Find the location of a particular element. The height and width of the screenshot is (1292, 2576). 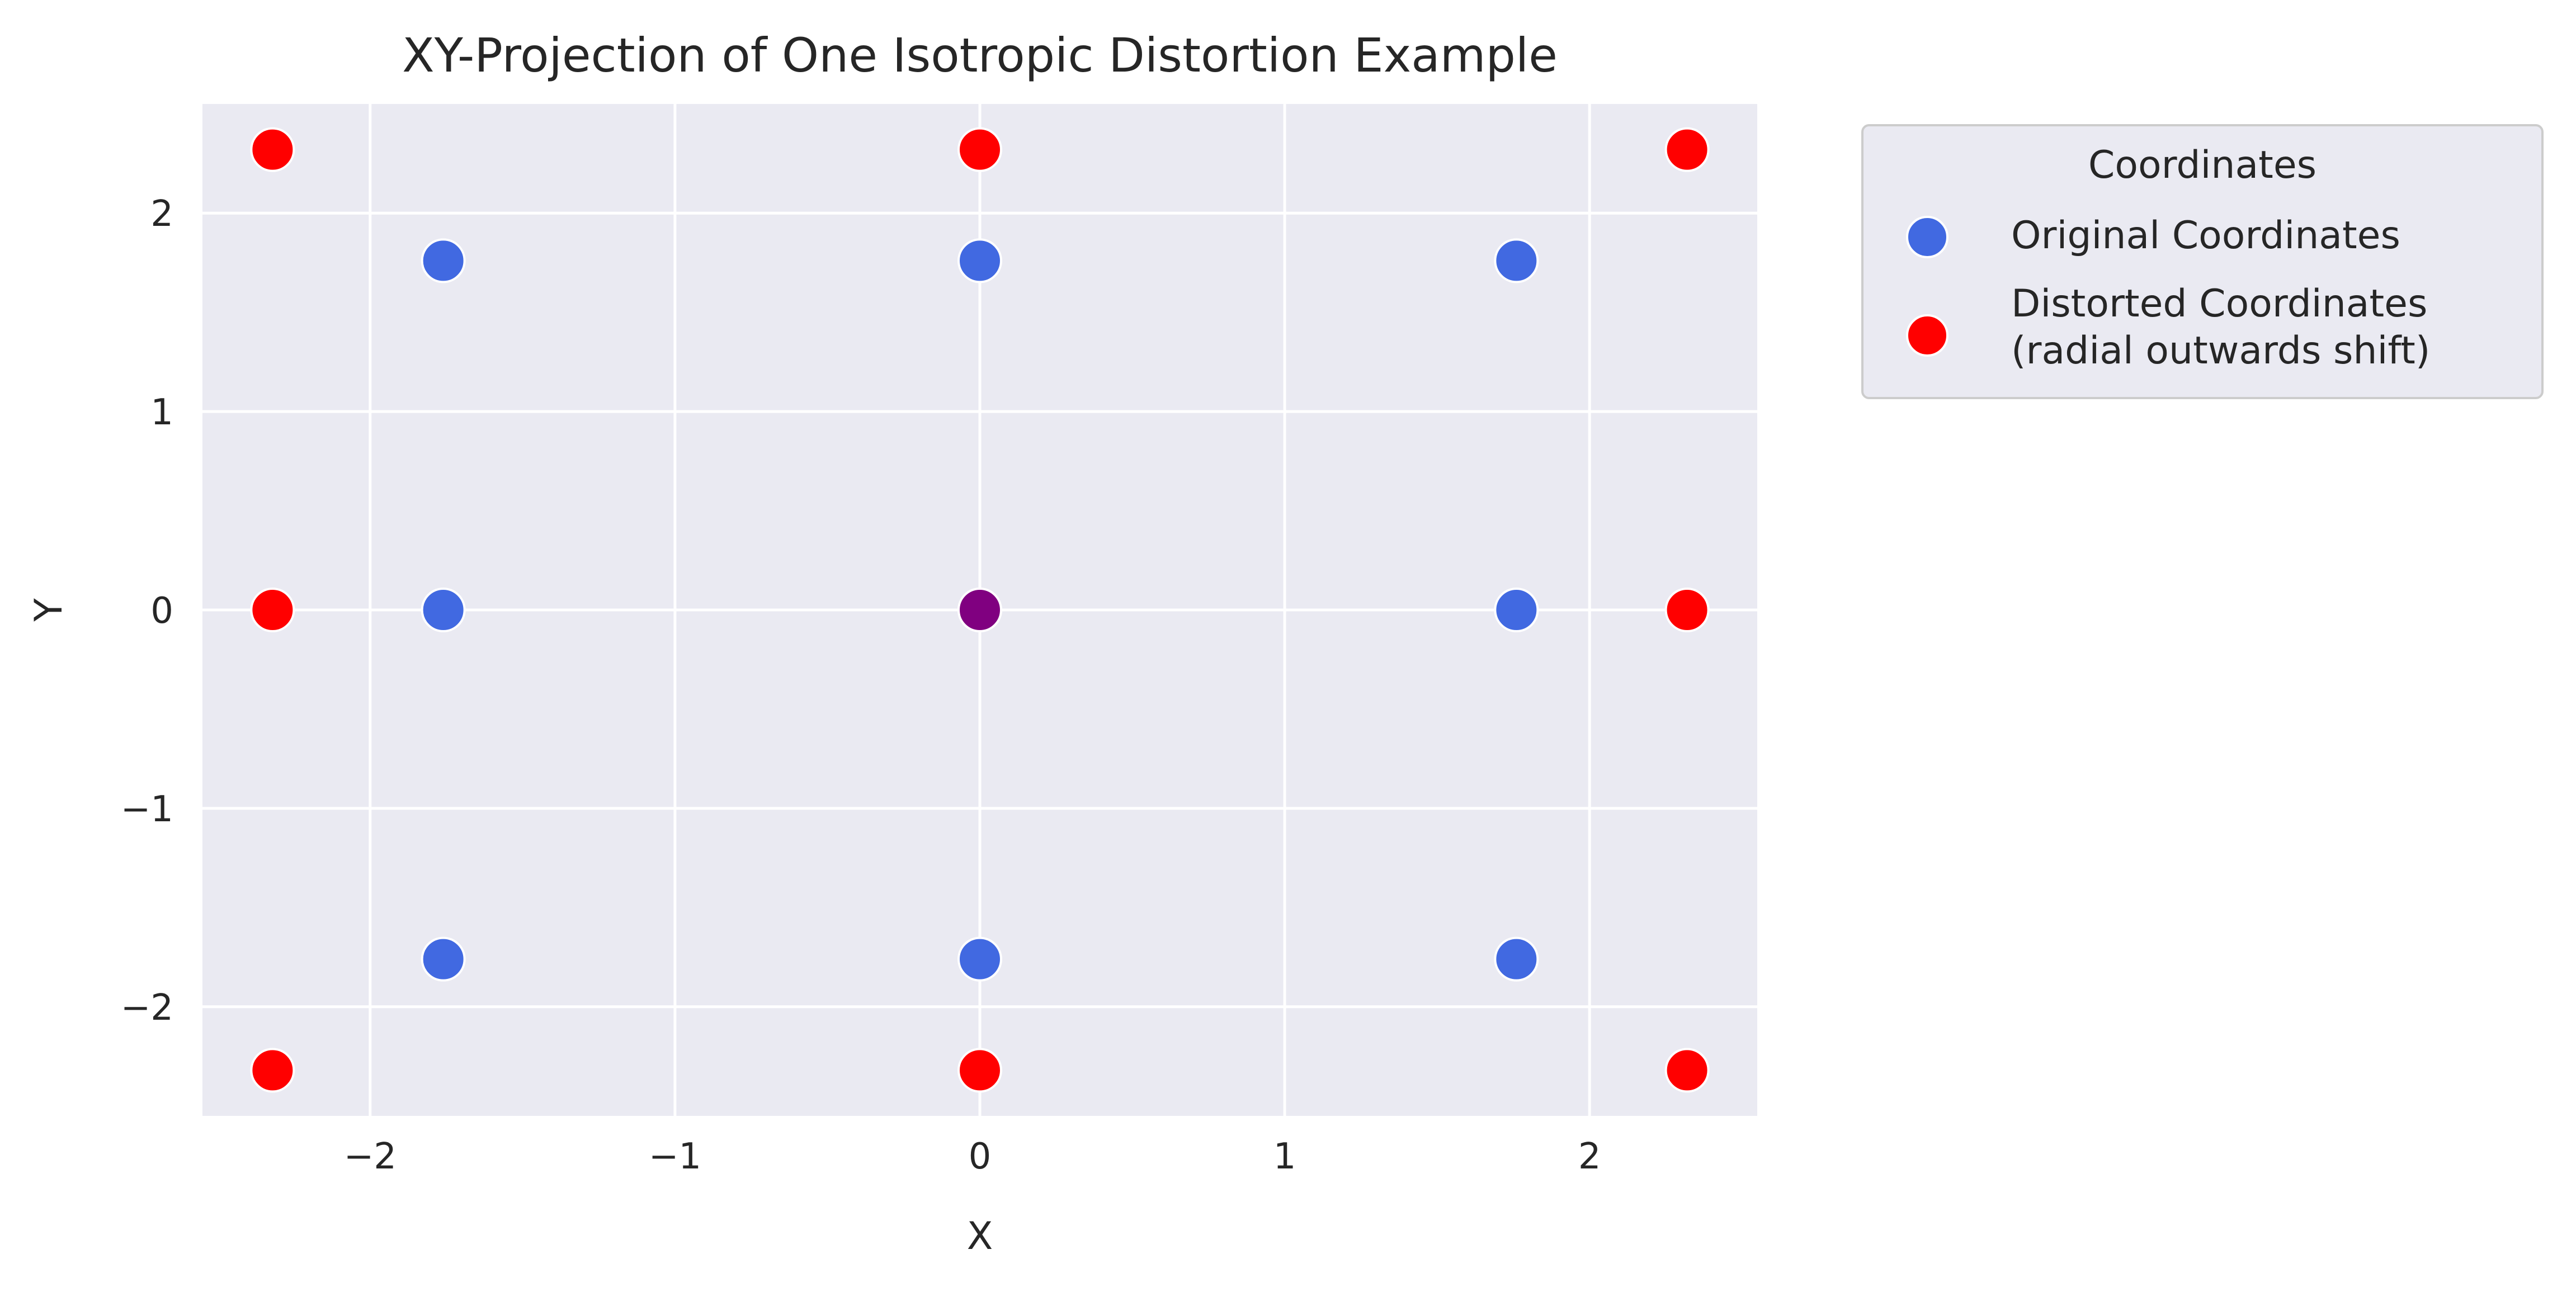

y-tick-label: −2 is located at coordinates (147, 1008).